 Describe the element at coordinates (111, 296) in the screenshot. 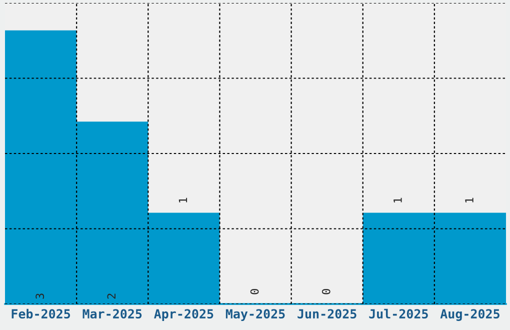

I see `data-label: 2` at that location.